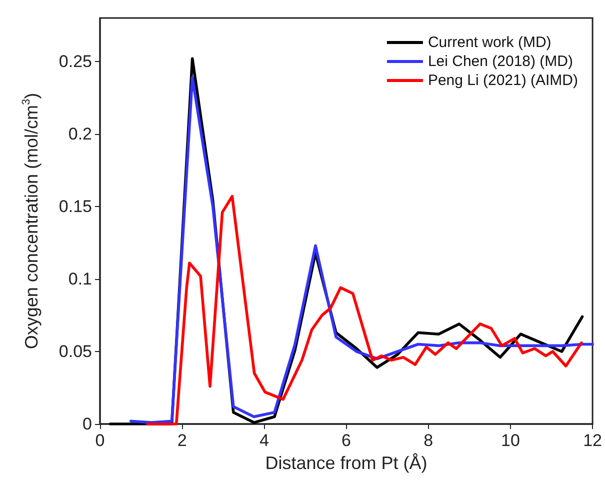 The height and width of the screenshot is (484, 605). I want to click on y-tick-label: 0.25, so click(75, 61).